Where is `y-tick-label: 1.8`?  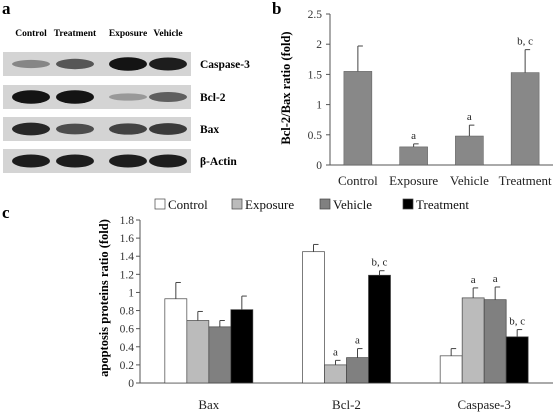
y-tick-label: 1.8 is located at coordinates (127, 221).